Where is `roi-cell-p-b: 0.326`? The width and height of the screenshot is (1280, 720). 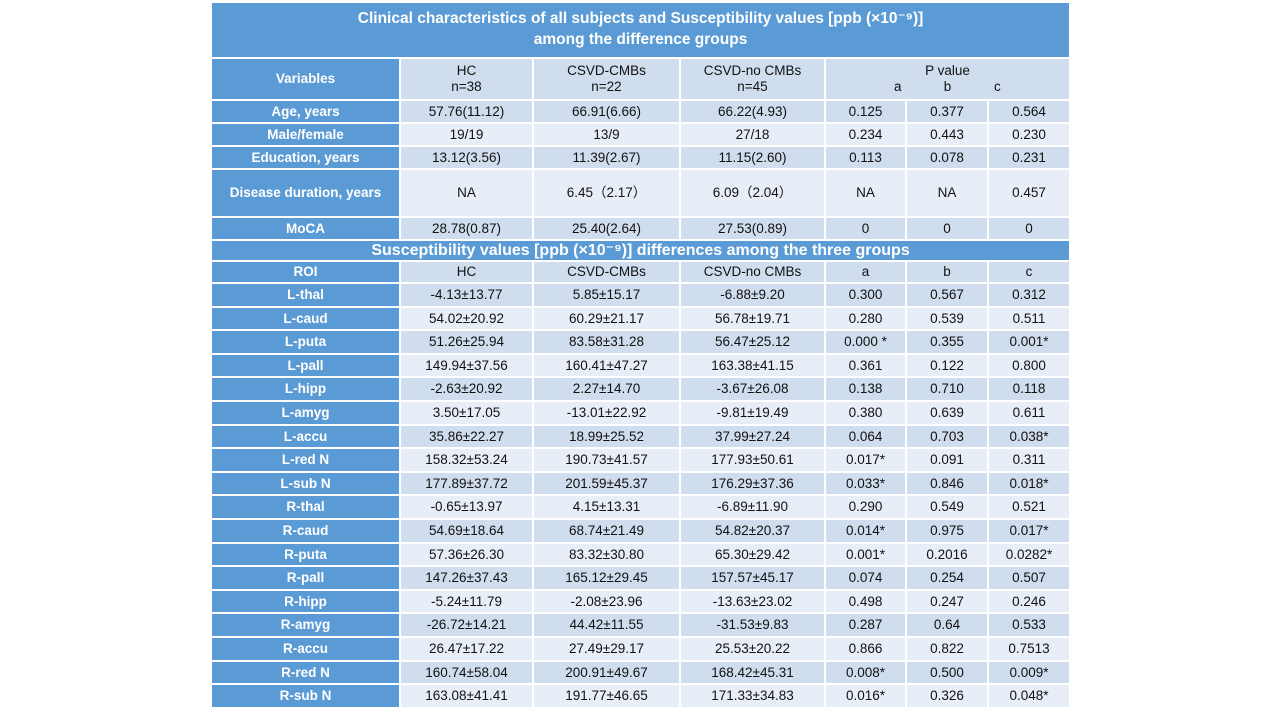 roi-cell-p-b: 0.326 is located at coordinates (947, 696).